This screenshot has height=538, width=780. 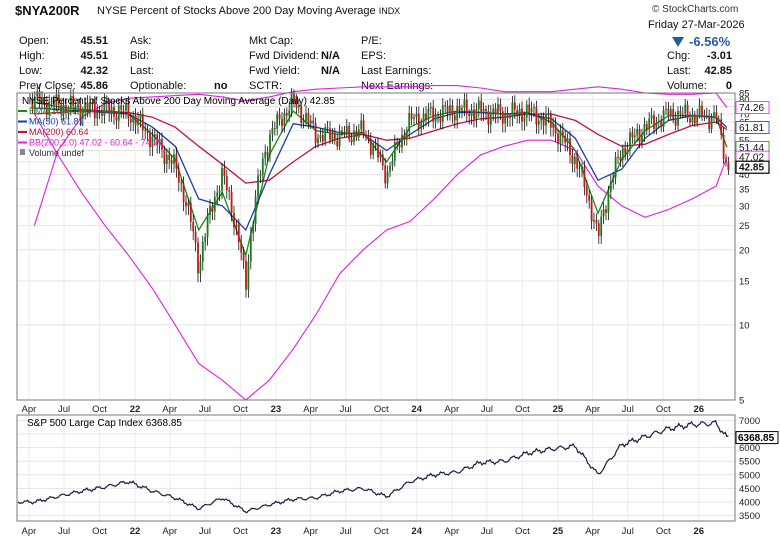 What do you see at coordinates (741, 401) in the screenshot?
I see `breadth-y-tick-label: 5` at bounding box center [741, 401].